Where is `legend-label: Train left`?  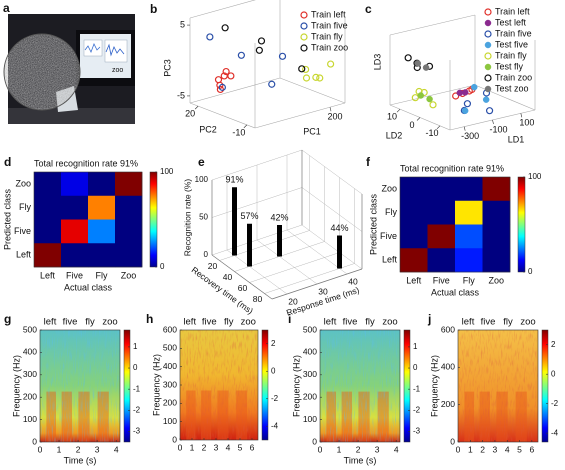
legend-label: Train left is located at coordinates (512, 11).